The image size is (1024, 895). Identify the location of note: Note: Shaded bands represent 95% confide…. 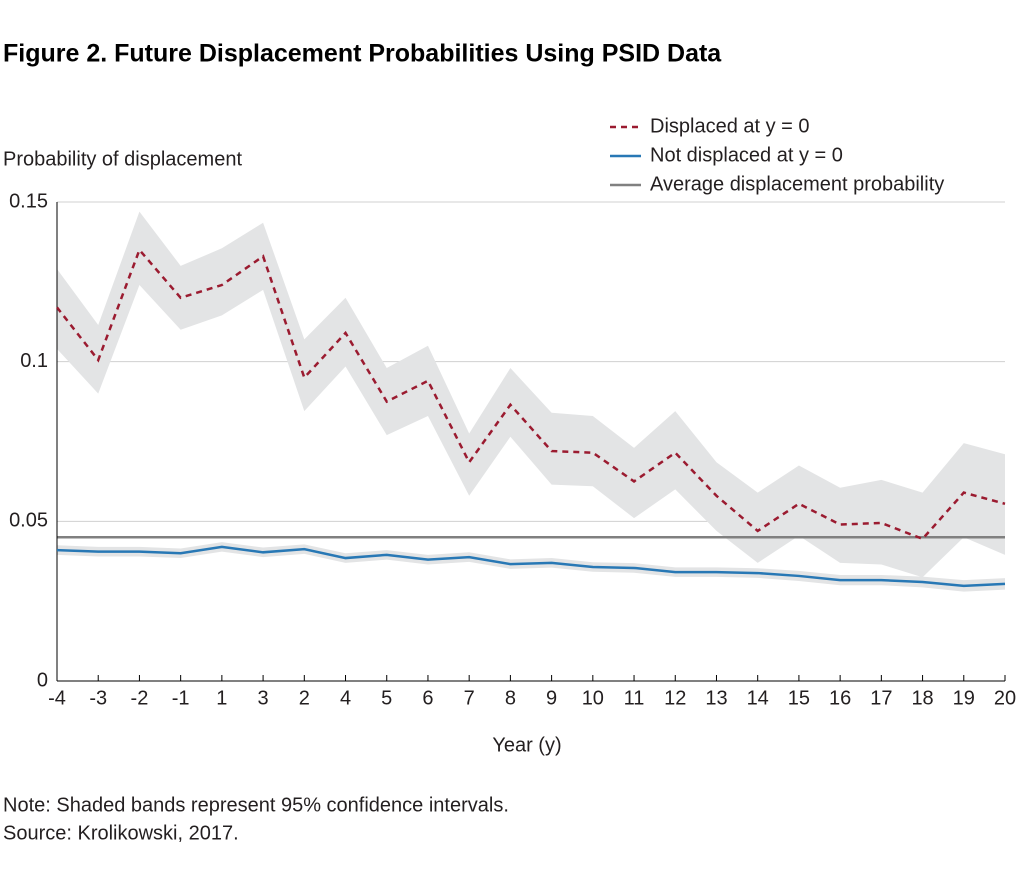
(256, 805).